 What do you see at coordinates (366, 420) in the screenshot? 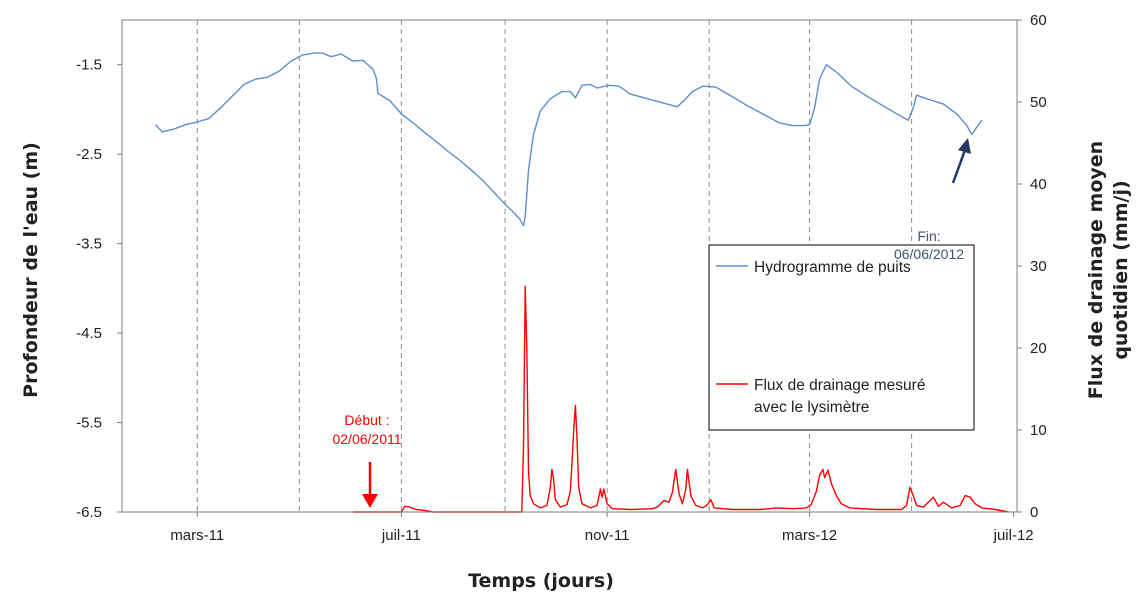
I see `annotation-debut-line1: Début :` at bounding box center [366, 420].